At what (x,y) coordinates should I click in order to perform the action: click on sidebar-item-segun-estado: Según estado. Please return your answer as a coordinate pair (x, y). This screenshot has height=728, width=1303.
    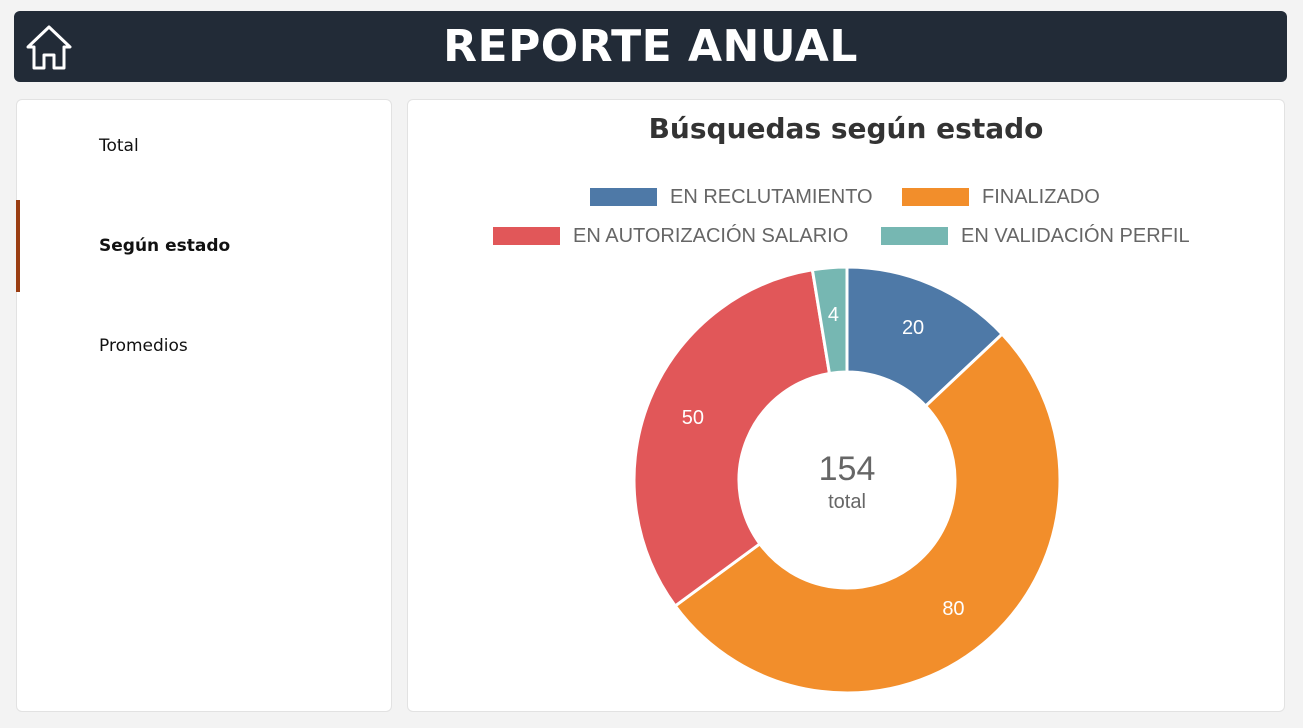
    Looking at the image, I should click on (203, 246).